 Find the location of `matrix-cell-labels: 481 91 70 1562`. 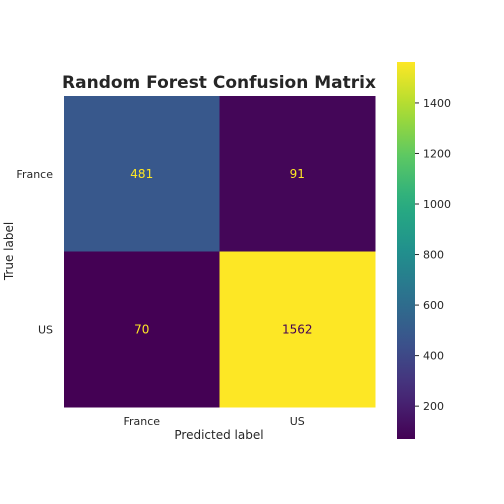

matrix-cell-labels: 481 91 70 1562 is located at coordinates (221, 252).